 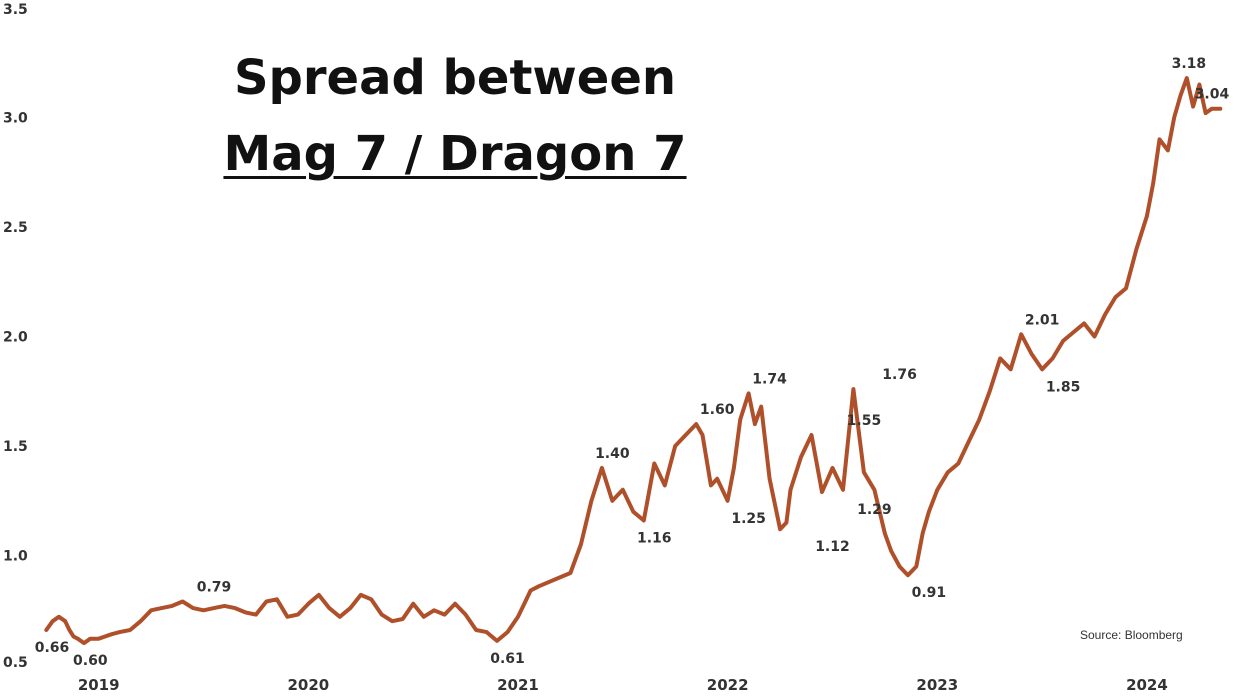 I want to click on x-tick-label: 2021, so click(x=518, y=685).